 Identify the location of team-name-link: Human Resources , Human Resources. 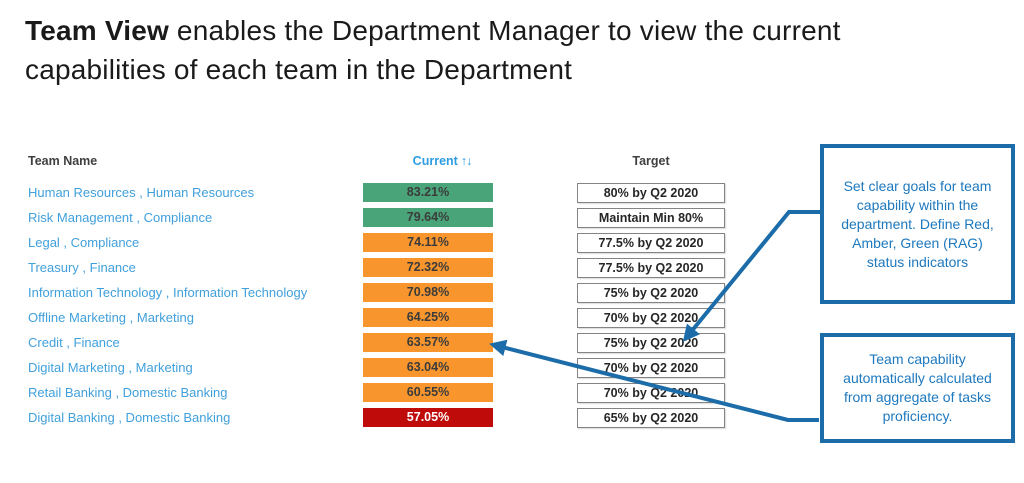
(141, 192).